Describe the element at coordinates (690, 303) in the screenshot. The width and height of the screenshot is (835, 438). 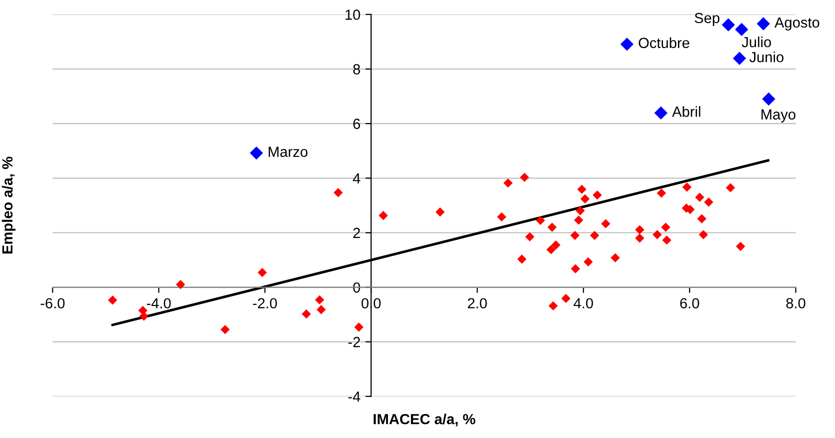
I see `x-tick-label: 6.0` at that location.